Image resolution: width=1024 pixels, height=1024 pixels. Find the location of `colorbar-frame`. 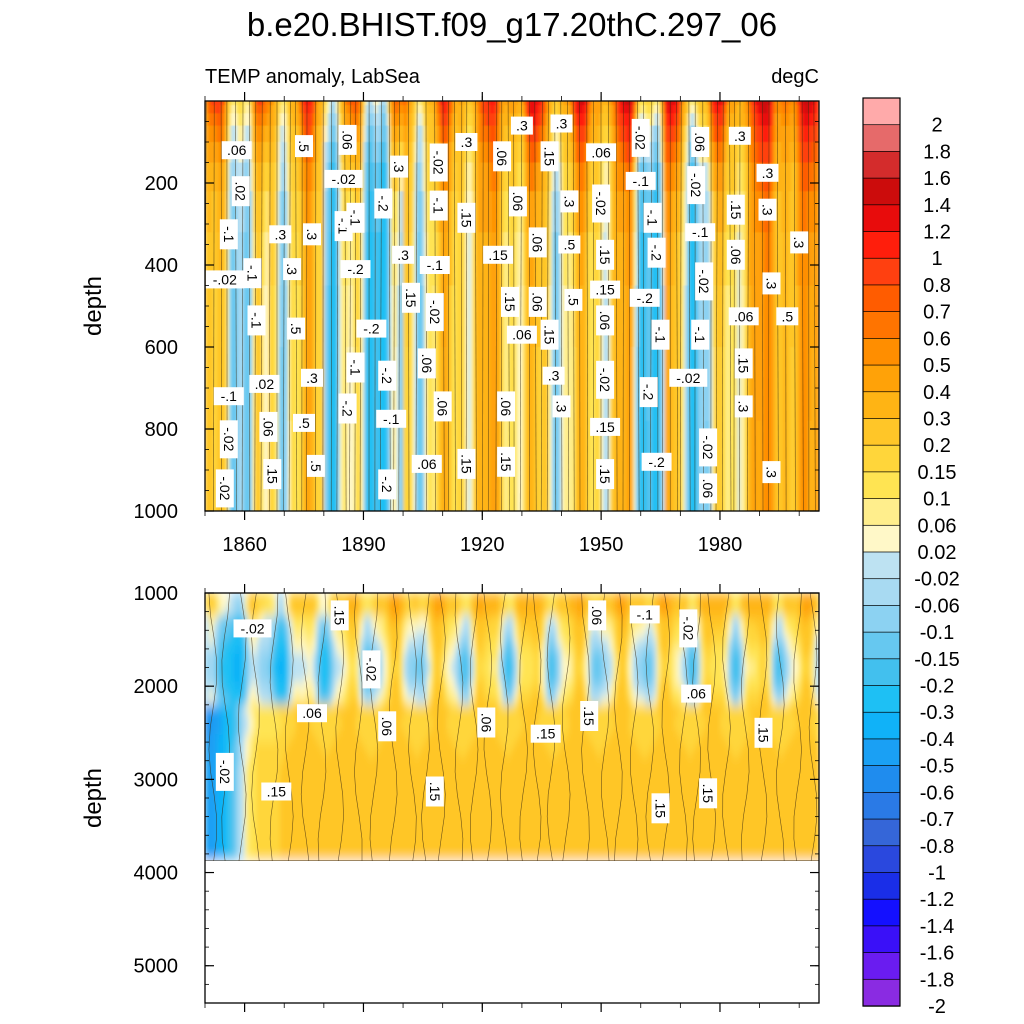

colorbar-frame is located at coordinates (881, 552).